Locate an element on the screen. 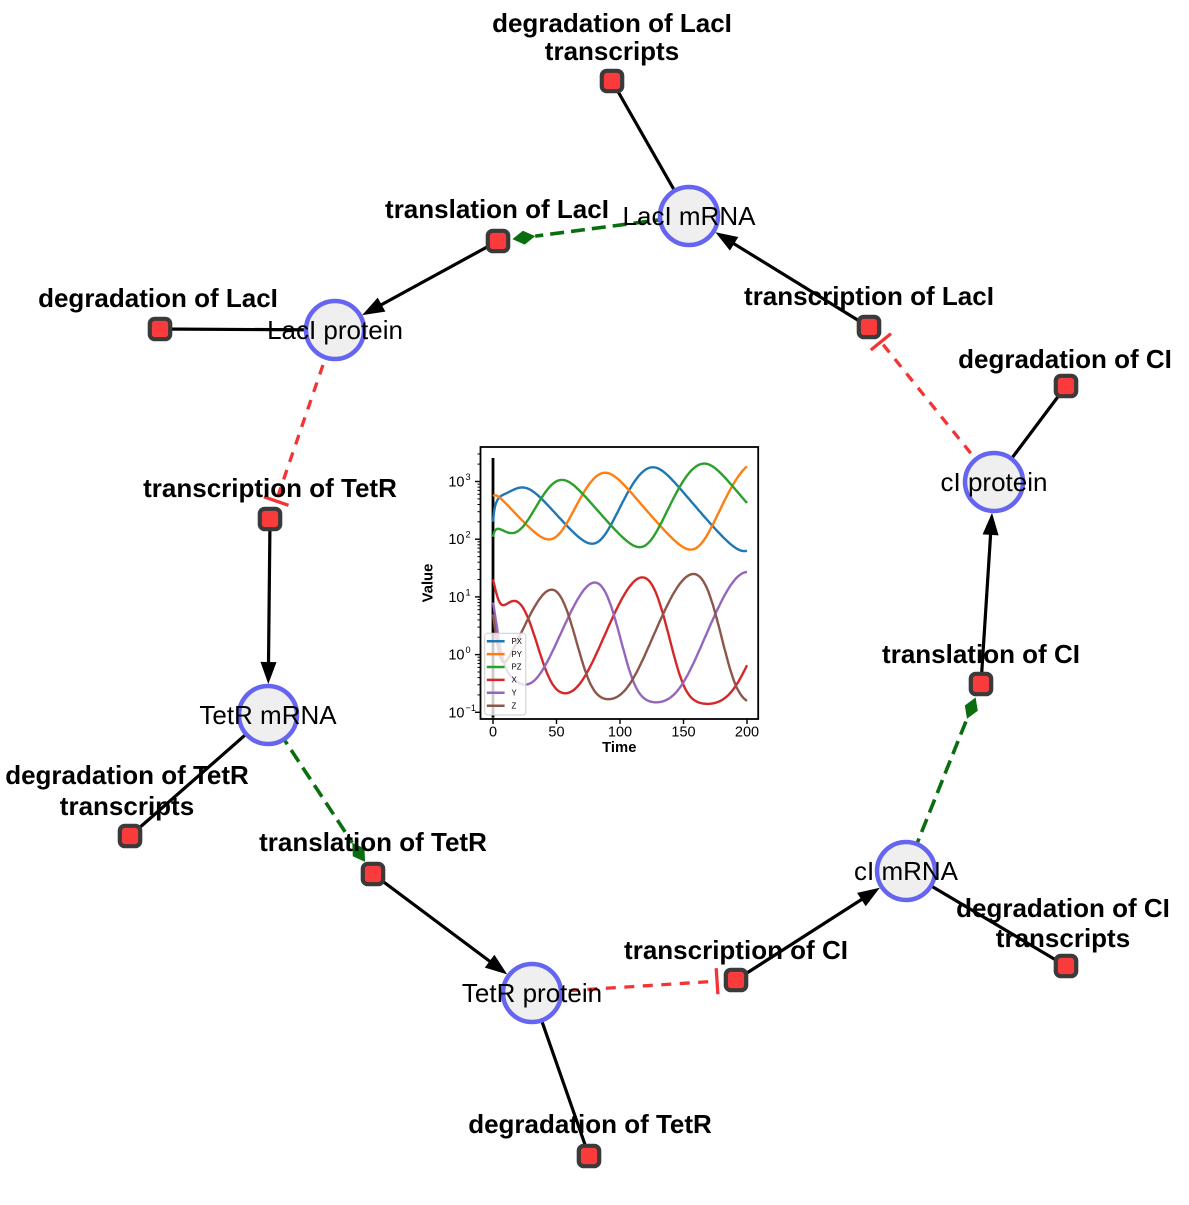  svg-text: TetR mRNA is located at coordinates (268, 715).